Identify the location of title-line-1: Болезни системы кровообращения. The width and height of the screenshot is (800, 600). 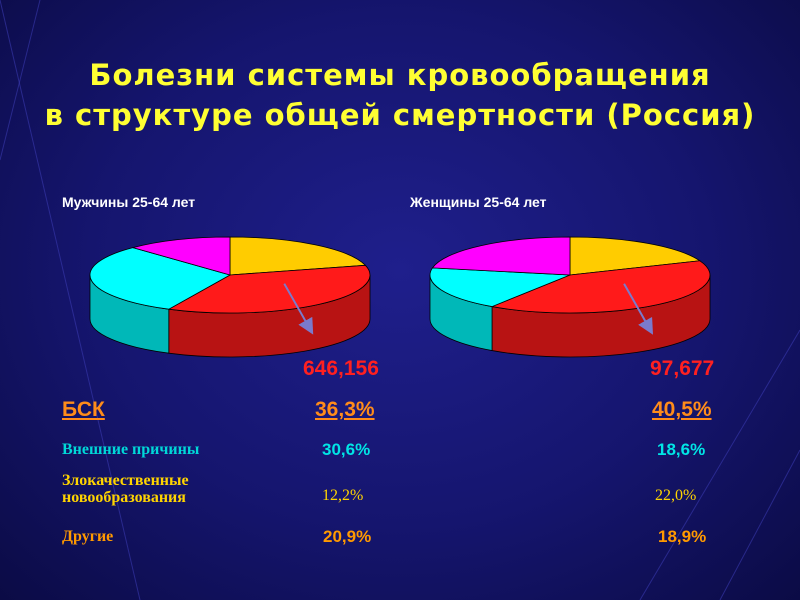
(400, 75).